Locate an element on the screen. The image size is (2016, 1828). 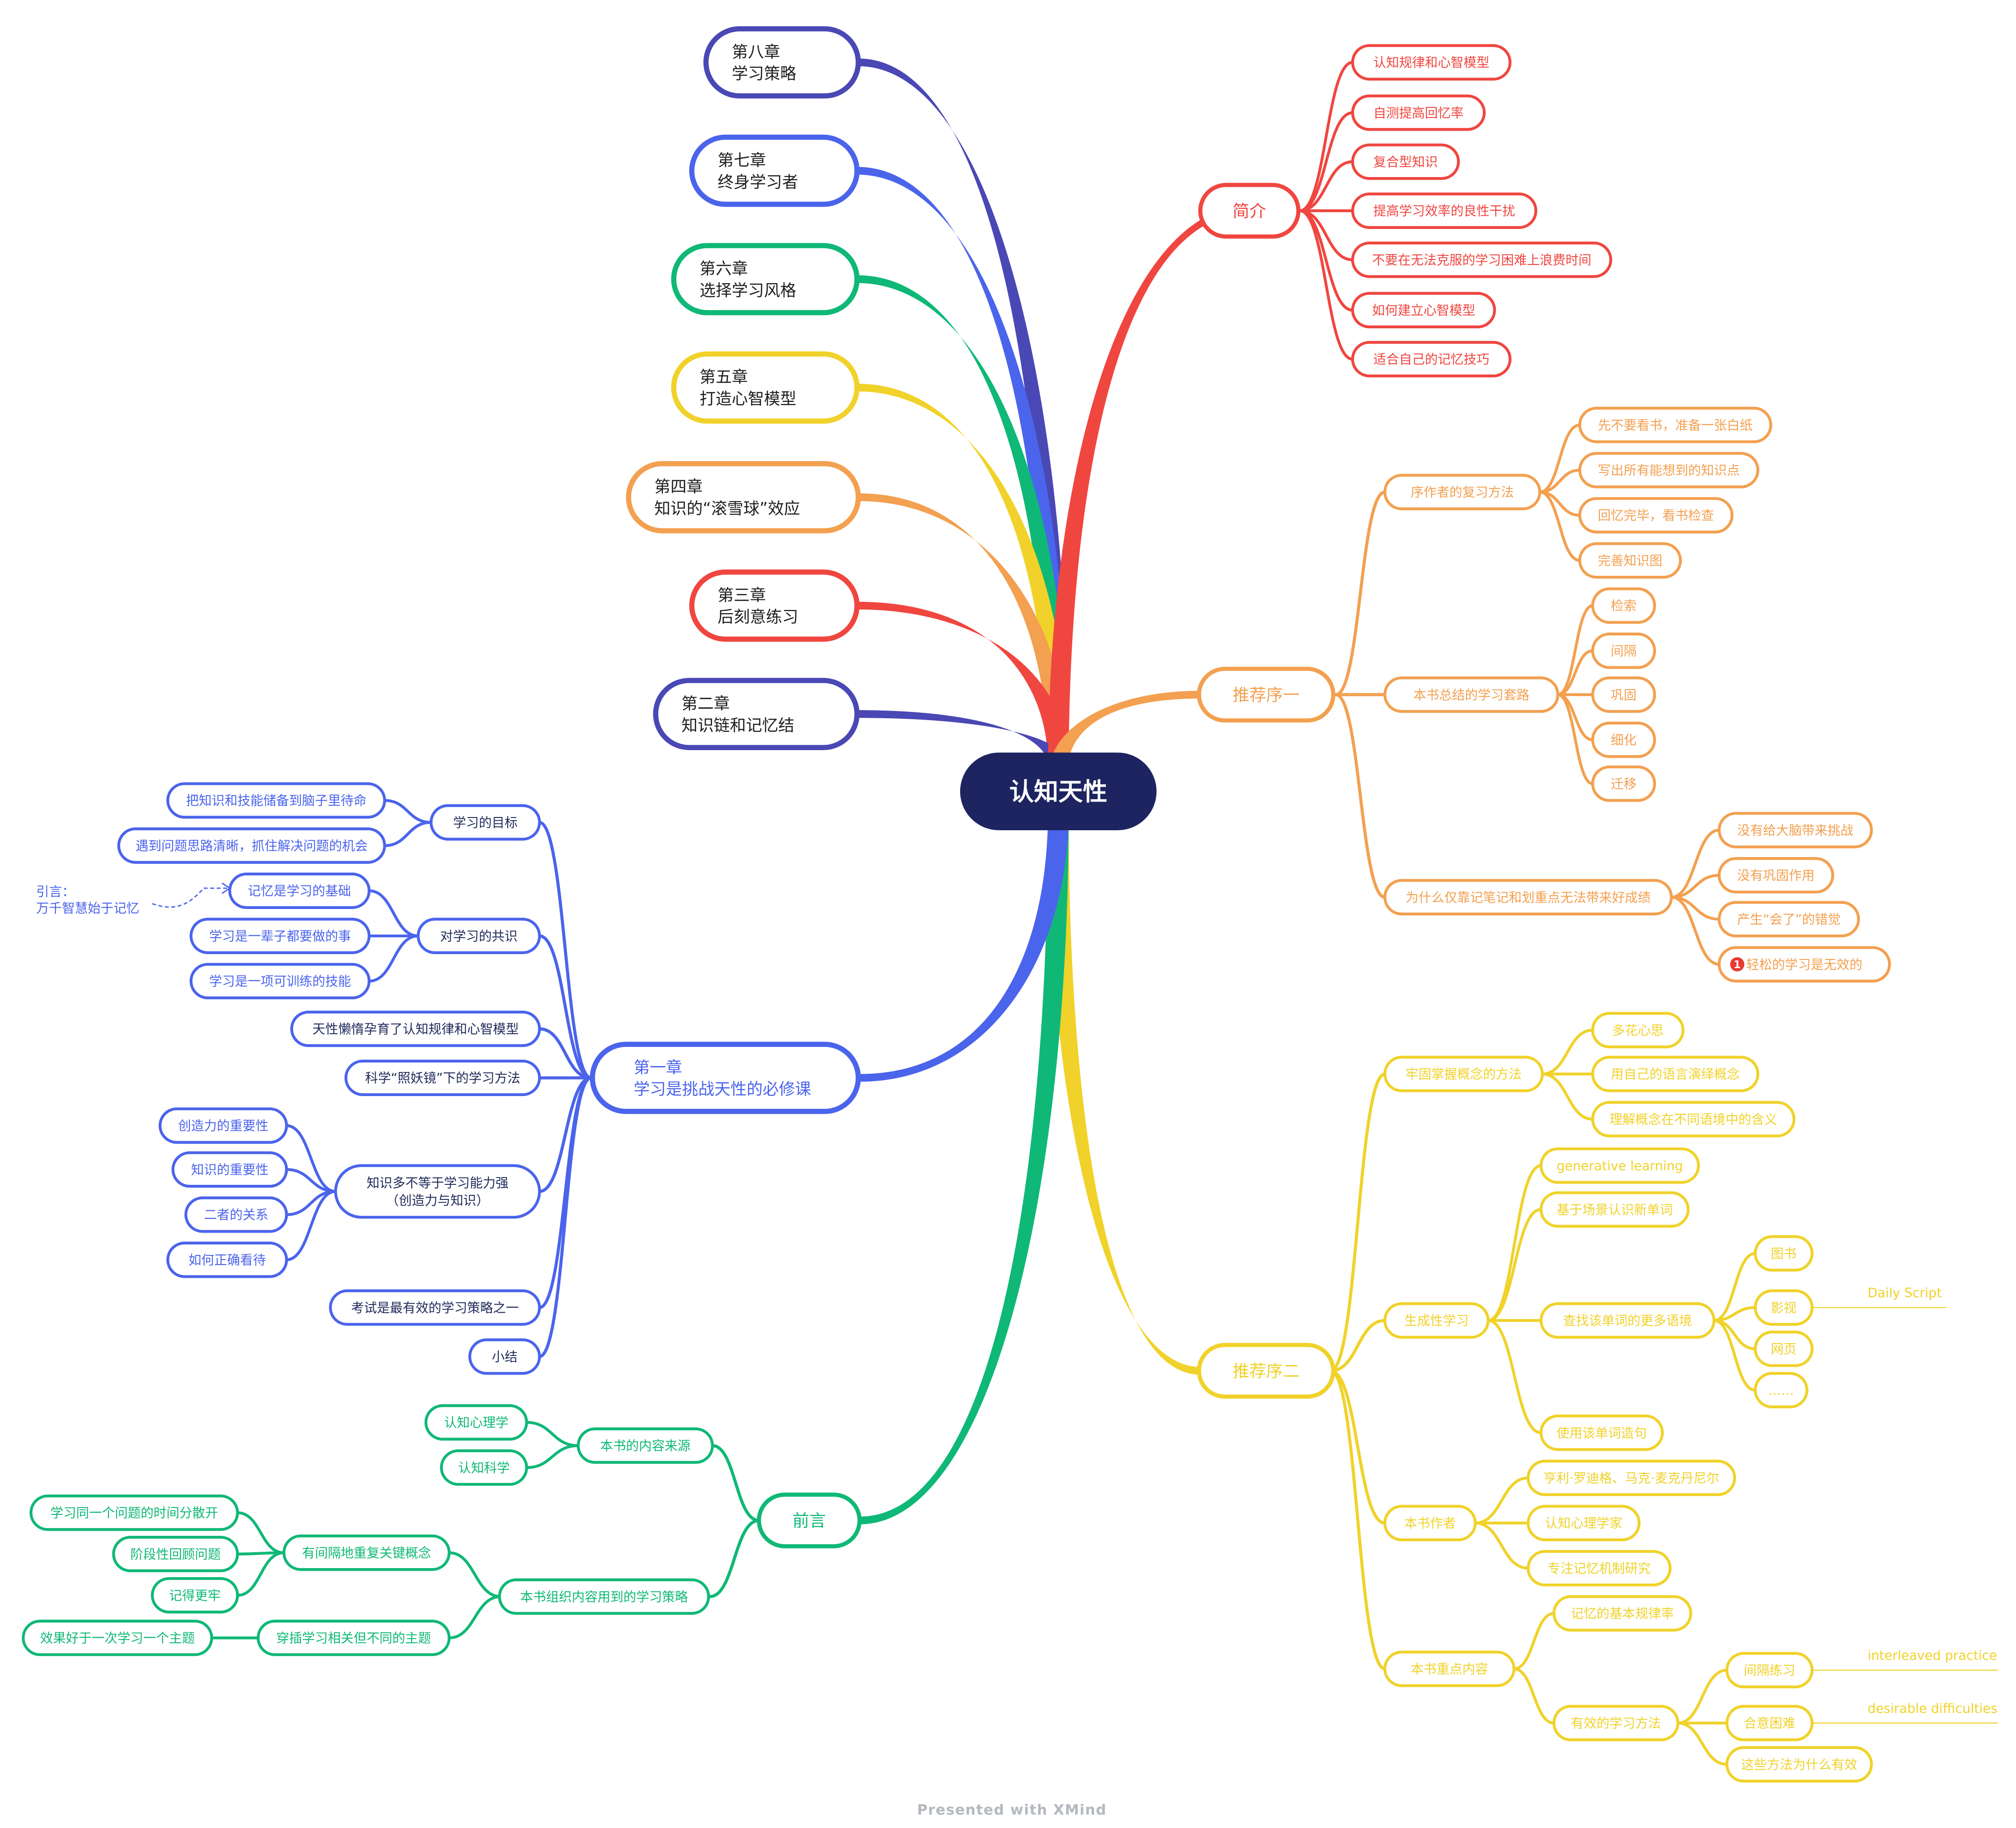
topic-label: 认知规律和心智模型 is located at coordinates (1431, 63).